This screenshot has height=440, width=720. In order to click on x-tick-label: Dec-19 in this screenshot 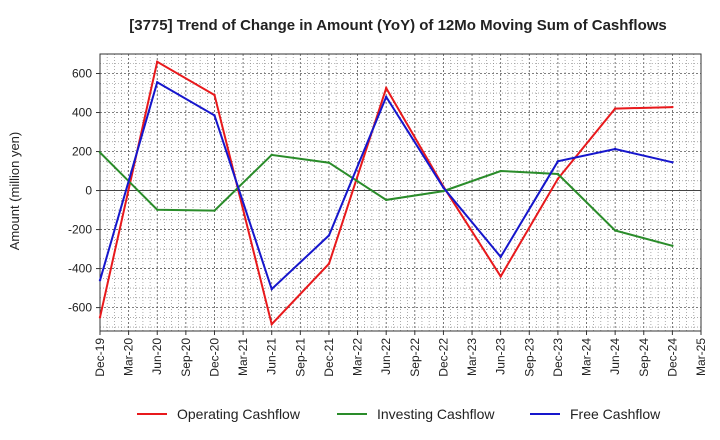, I will do `click(100, 357)`.